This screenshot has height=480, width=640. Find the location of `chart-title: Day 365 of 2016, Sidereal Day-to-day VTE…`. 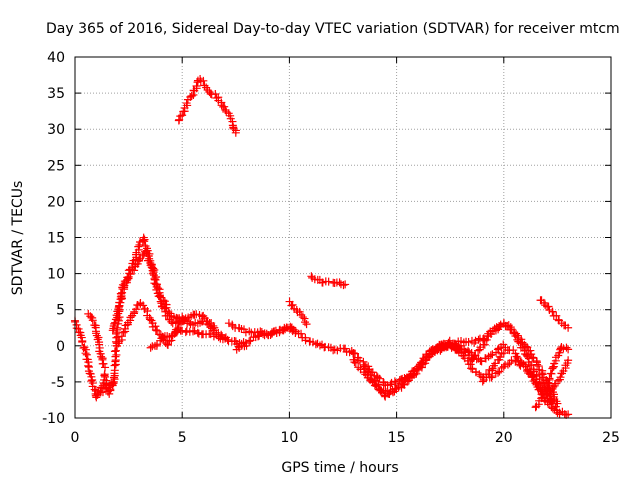

chart-title: Day 365 of 2016, Sidereal Day-to-day VTE… is located at coordinates (333, 29).